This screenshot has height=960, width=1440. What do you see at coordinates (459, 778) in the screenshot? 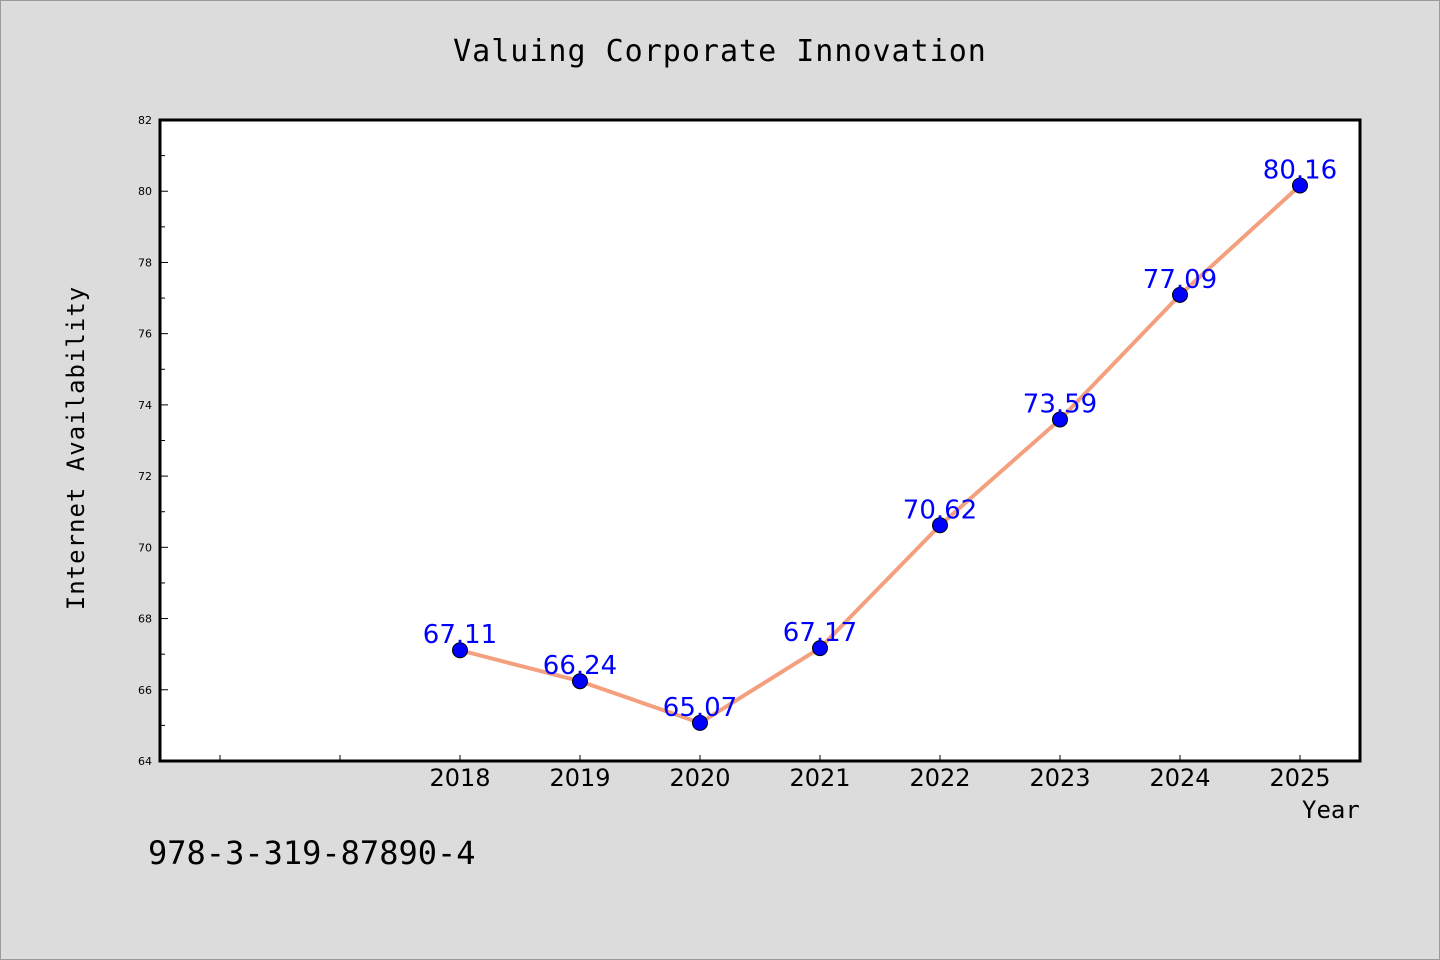
I see `x-tick-label: 2018` at bounding box center [459, 778].